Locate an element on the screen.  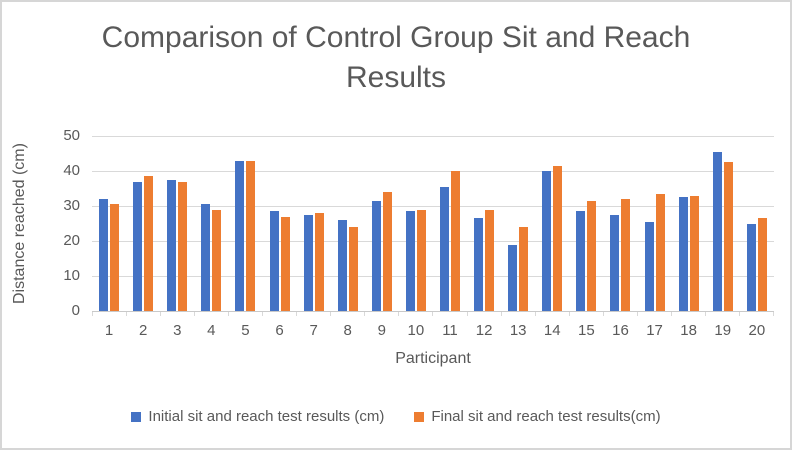
legend-item: Final sit and reach test results(cm) is located at coordinates (537, 416).